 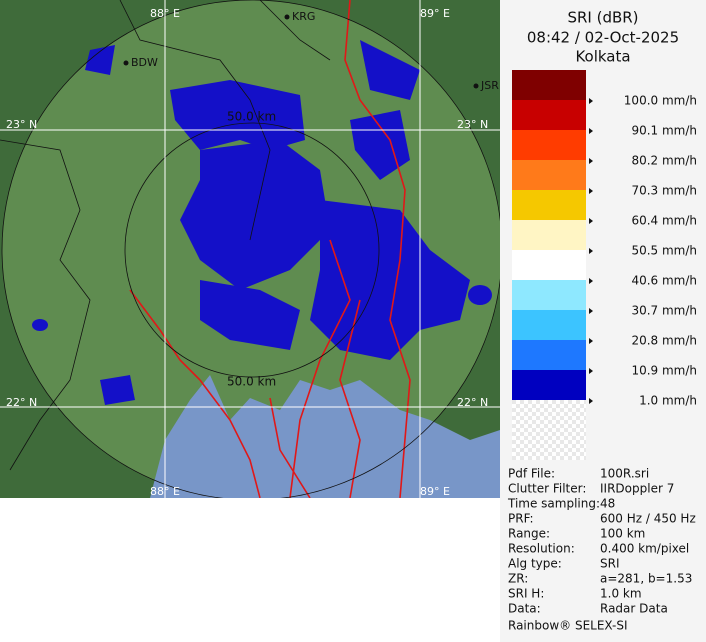 I want to click on info-value: IIRDoppler 7, so click(x=637, y=489).